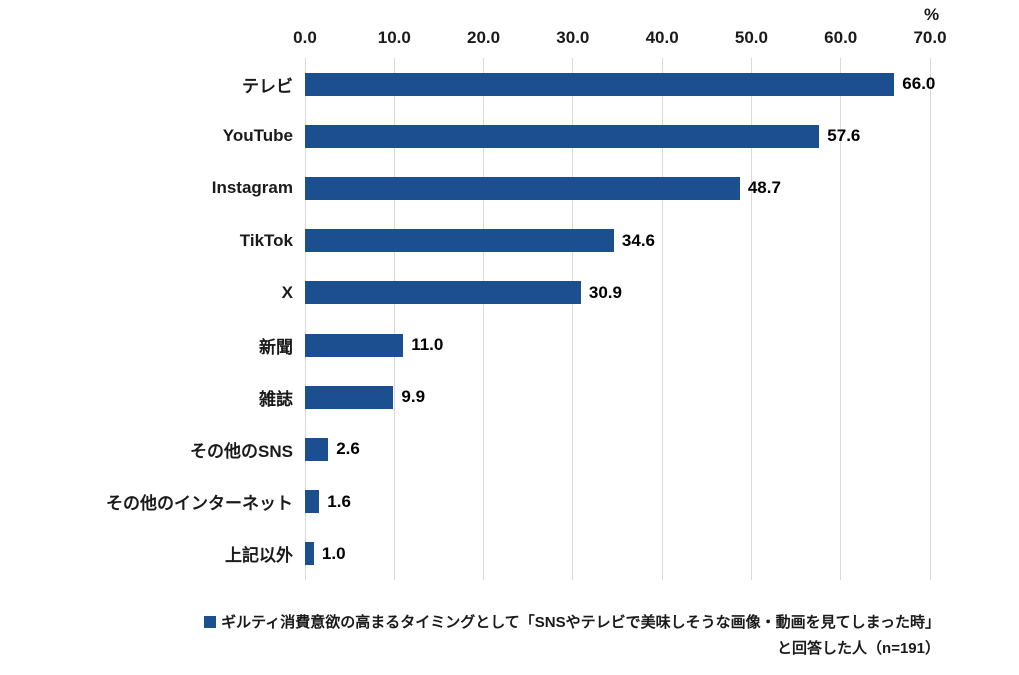 The width and height of the screenshot is (1019, 675). I want to click on category-label: 新聞, so click(276, 347).